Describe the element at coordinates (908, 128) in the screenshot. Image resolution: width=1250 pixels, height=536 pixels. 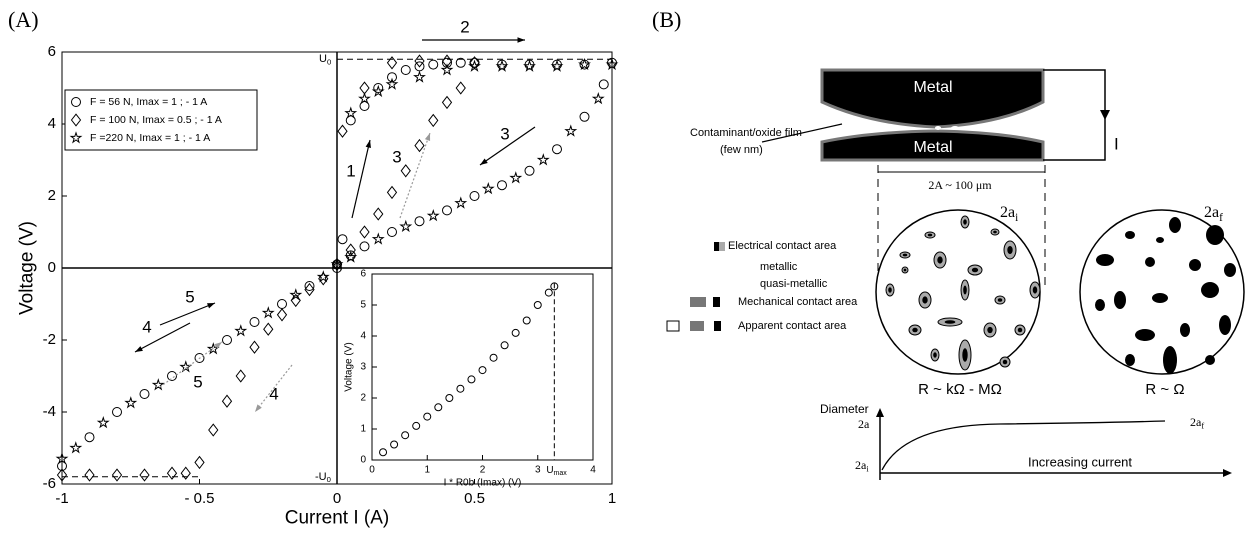
I see `film-spot` at that location.